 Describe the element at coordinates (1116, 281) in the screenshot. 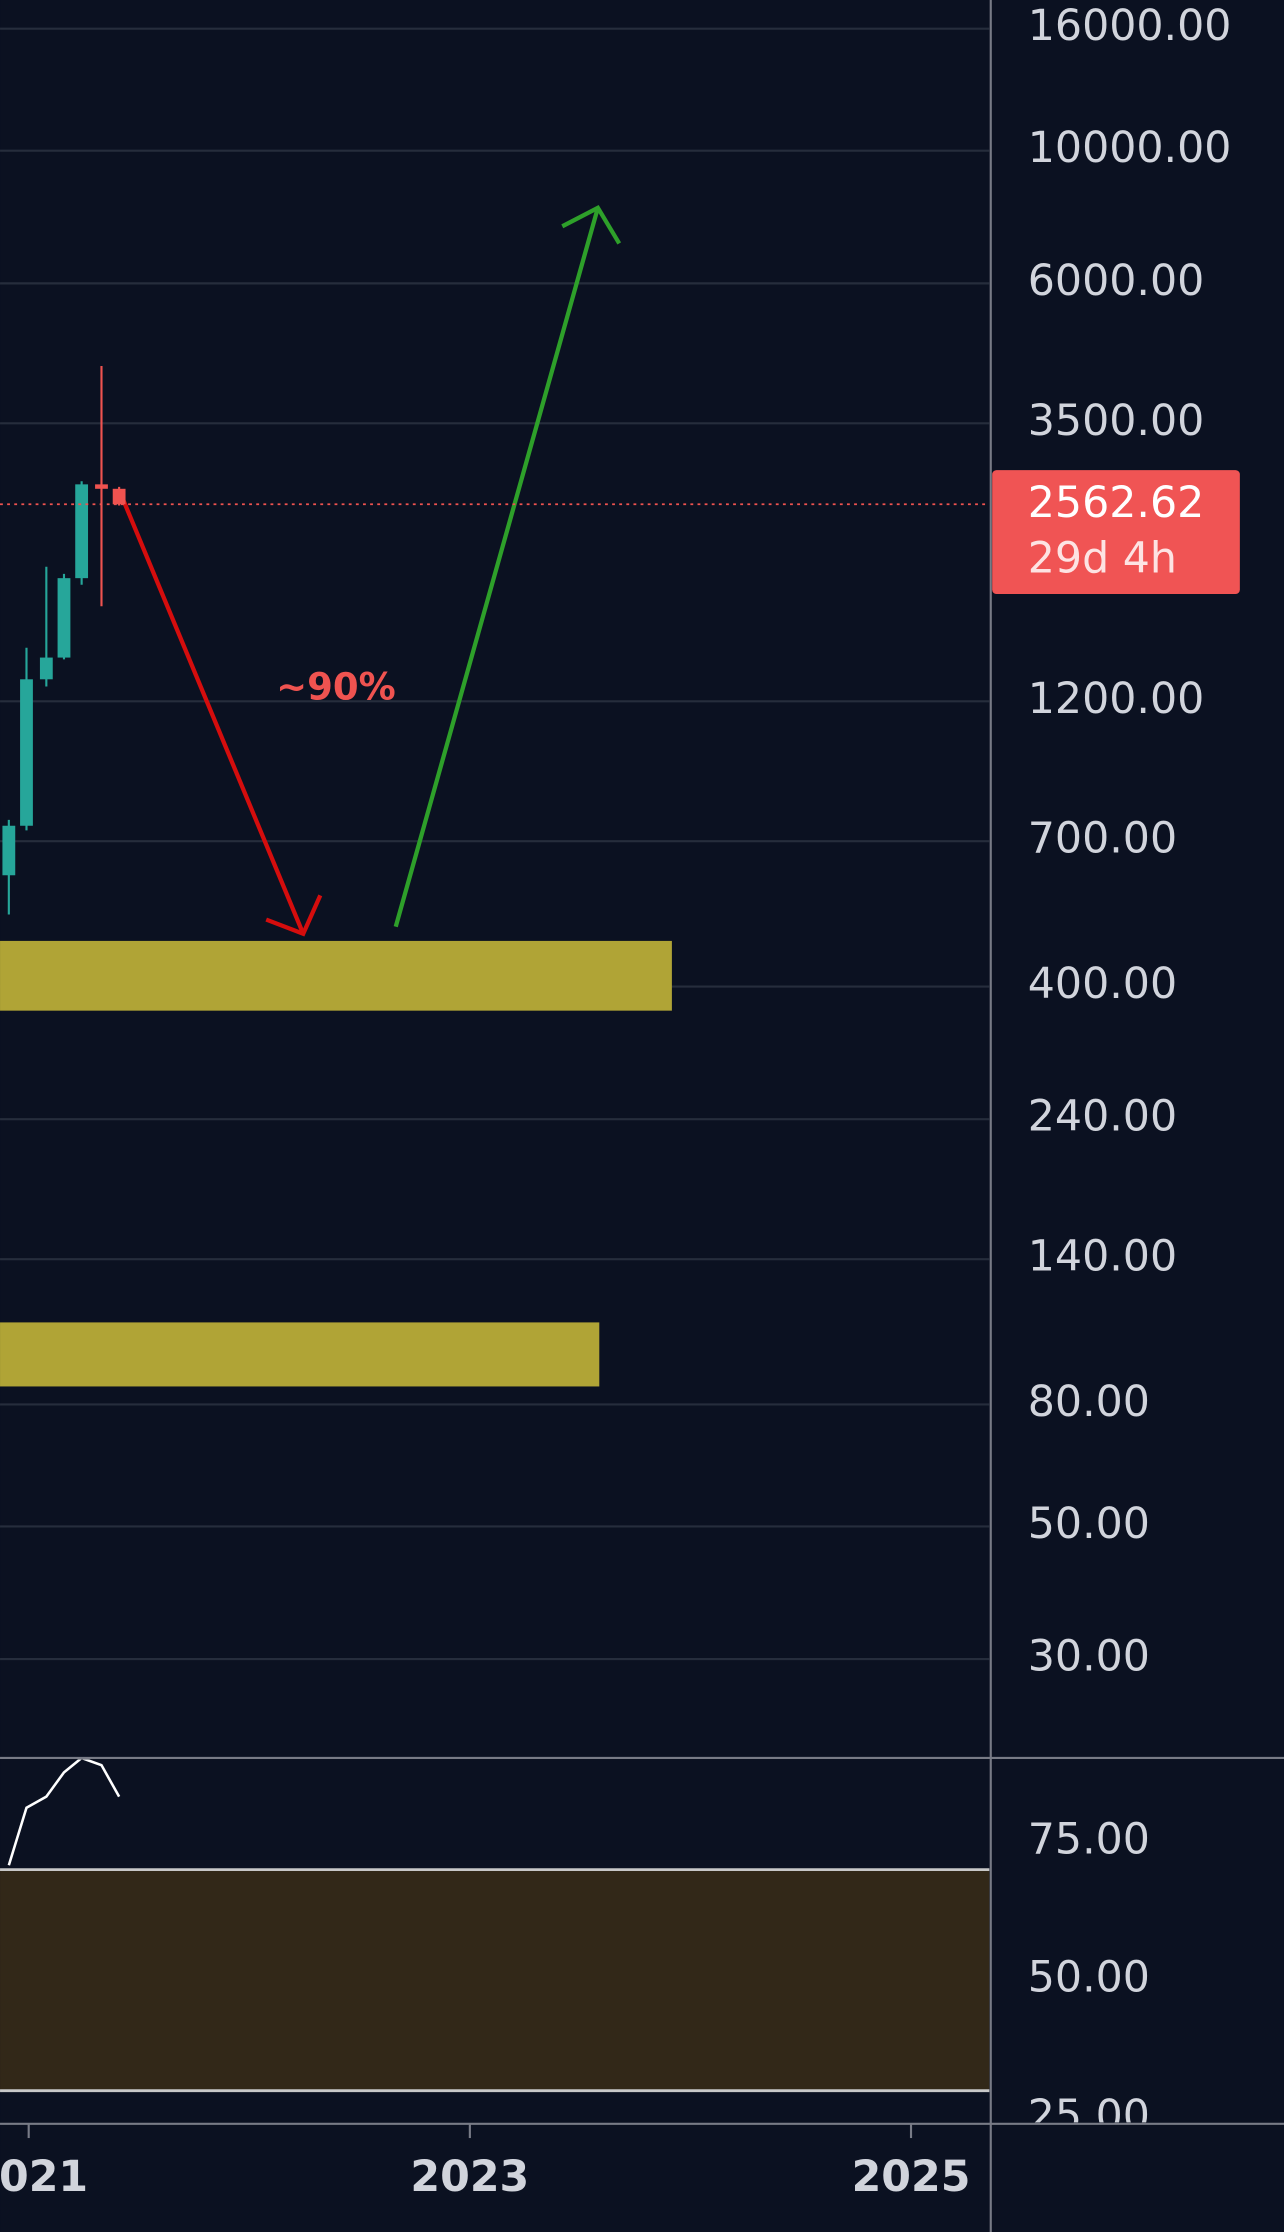

I see `y-tick-label: 6000.00` at that location.